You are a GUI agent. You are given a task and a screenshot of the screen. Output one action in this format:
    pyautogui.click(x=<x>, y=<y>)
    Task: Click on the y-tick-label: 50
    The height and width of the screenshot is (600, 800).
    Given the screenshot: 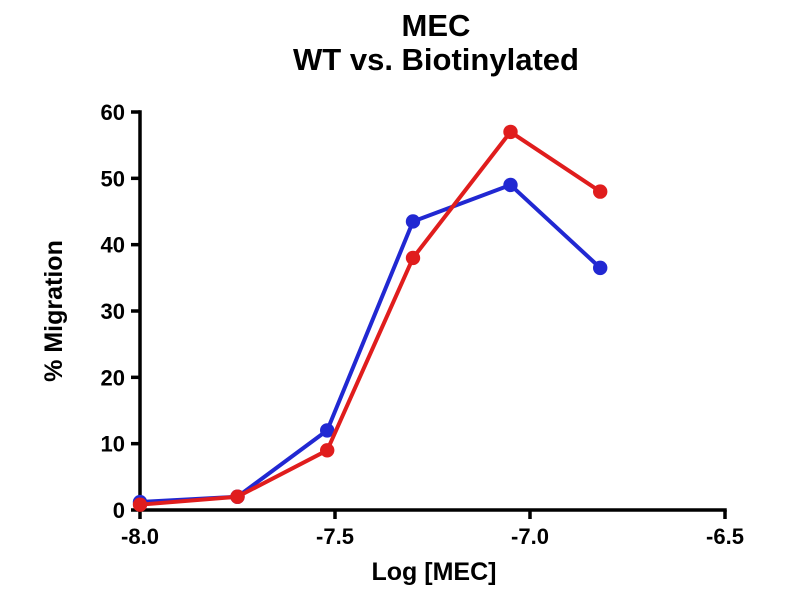 What is the action you would take?
    pyautogui.click(x=113, y=178)
    